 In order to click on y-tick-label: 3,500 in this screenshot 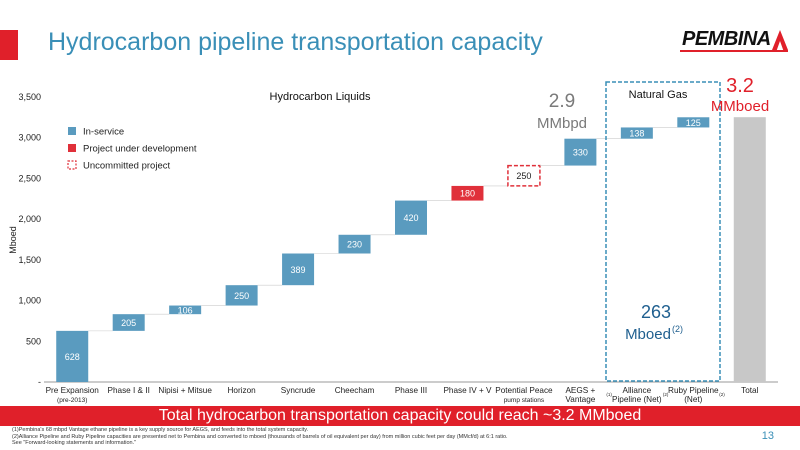, I will do `click(29, 97)`.